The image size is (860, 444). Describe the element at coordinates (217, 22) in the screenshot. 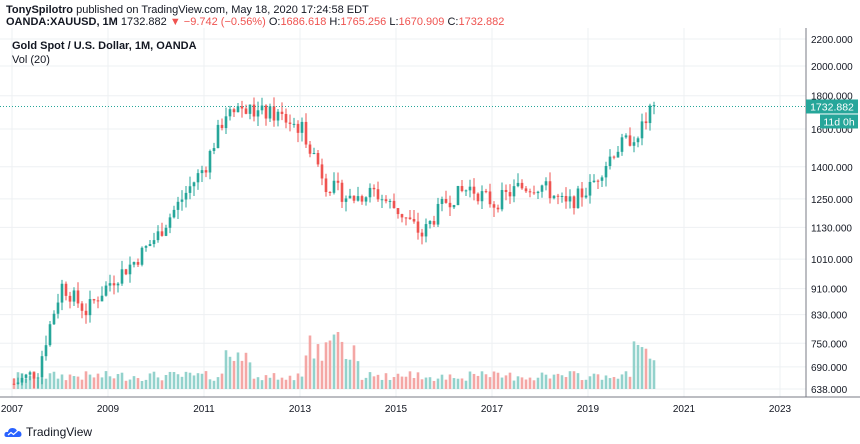

I see `change-value: ▼ −9.742 (−0.56%)` at that location.